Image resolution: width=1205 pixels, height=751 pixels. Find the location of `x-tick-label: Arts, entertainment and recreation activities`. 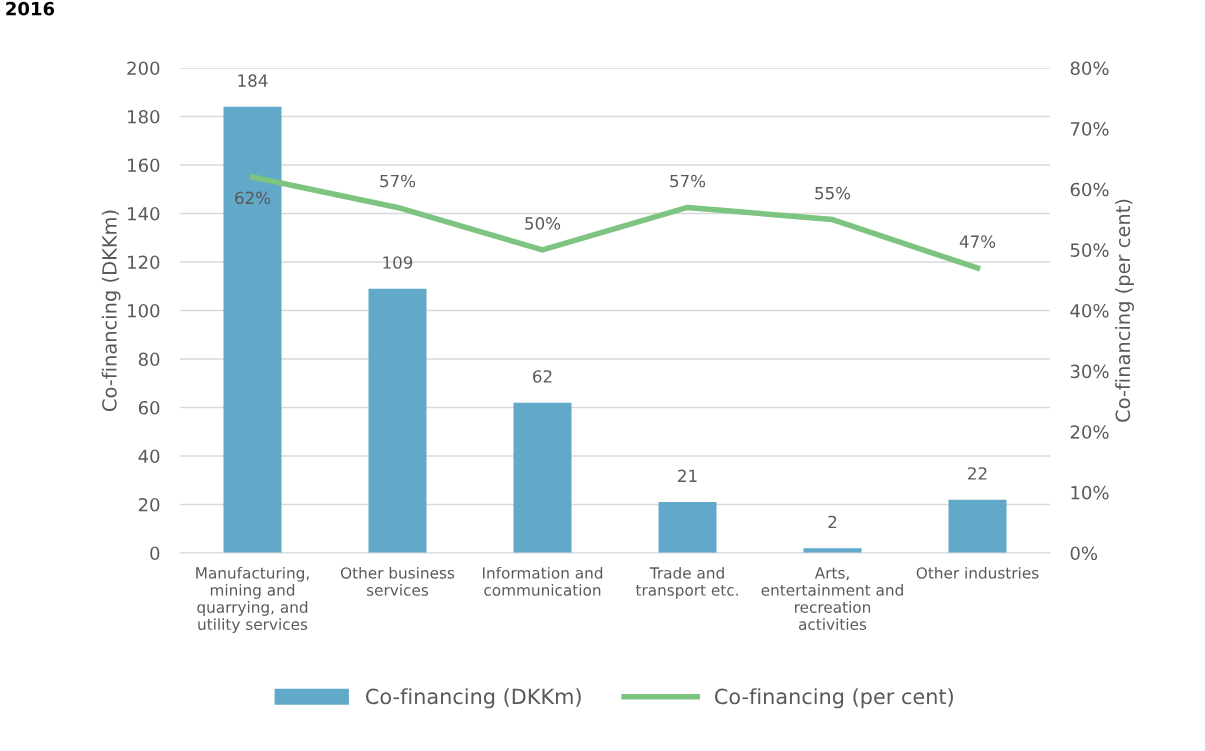

x-tick-label: Arts, entertainment and recreation activities is located at coordinates (832, 599).